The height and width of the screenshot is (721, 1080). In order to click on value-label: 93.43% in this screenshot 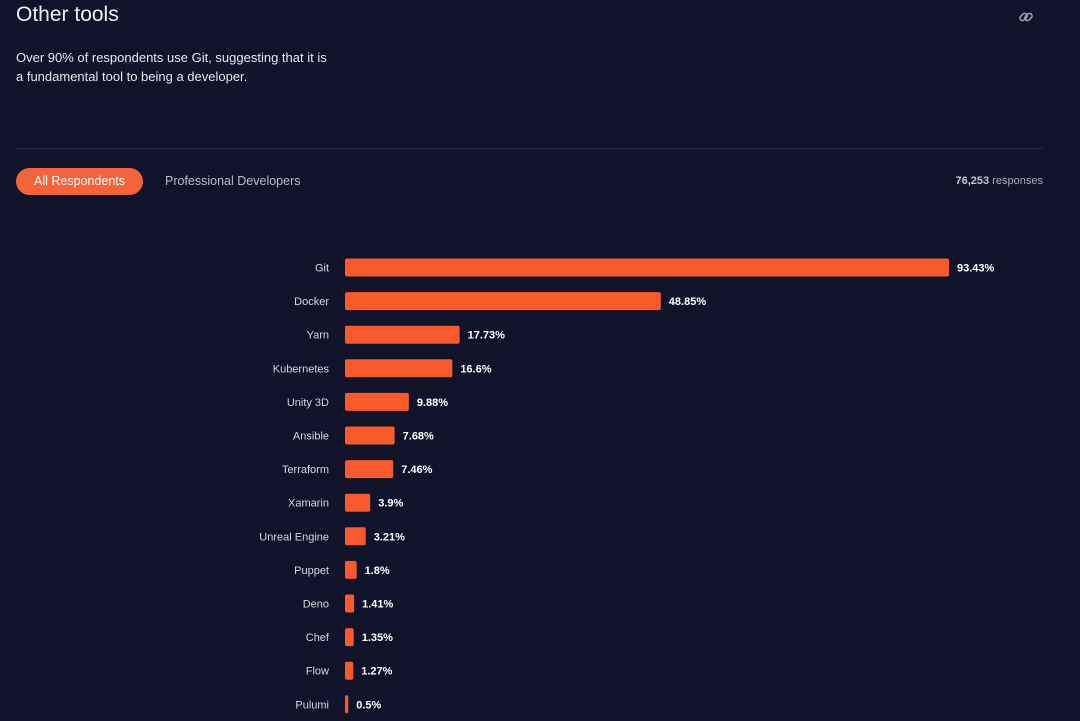, I will do `click(976, 269)`.